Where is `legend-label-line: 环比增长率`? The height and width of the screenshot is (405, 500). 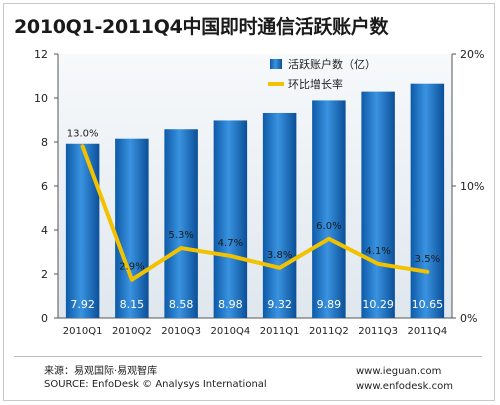 legend-label-line: 环比增长率 is located at coordinates (315, 84).